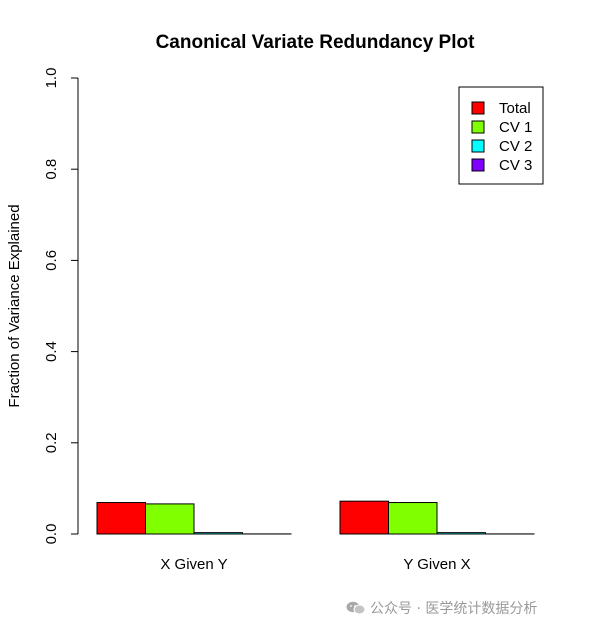 The width and height of the screenshot is (593, 632). Describe the element at coordinates (515, 108) in the screenshot. I see `legend-label: Total` at that location.